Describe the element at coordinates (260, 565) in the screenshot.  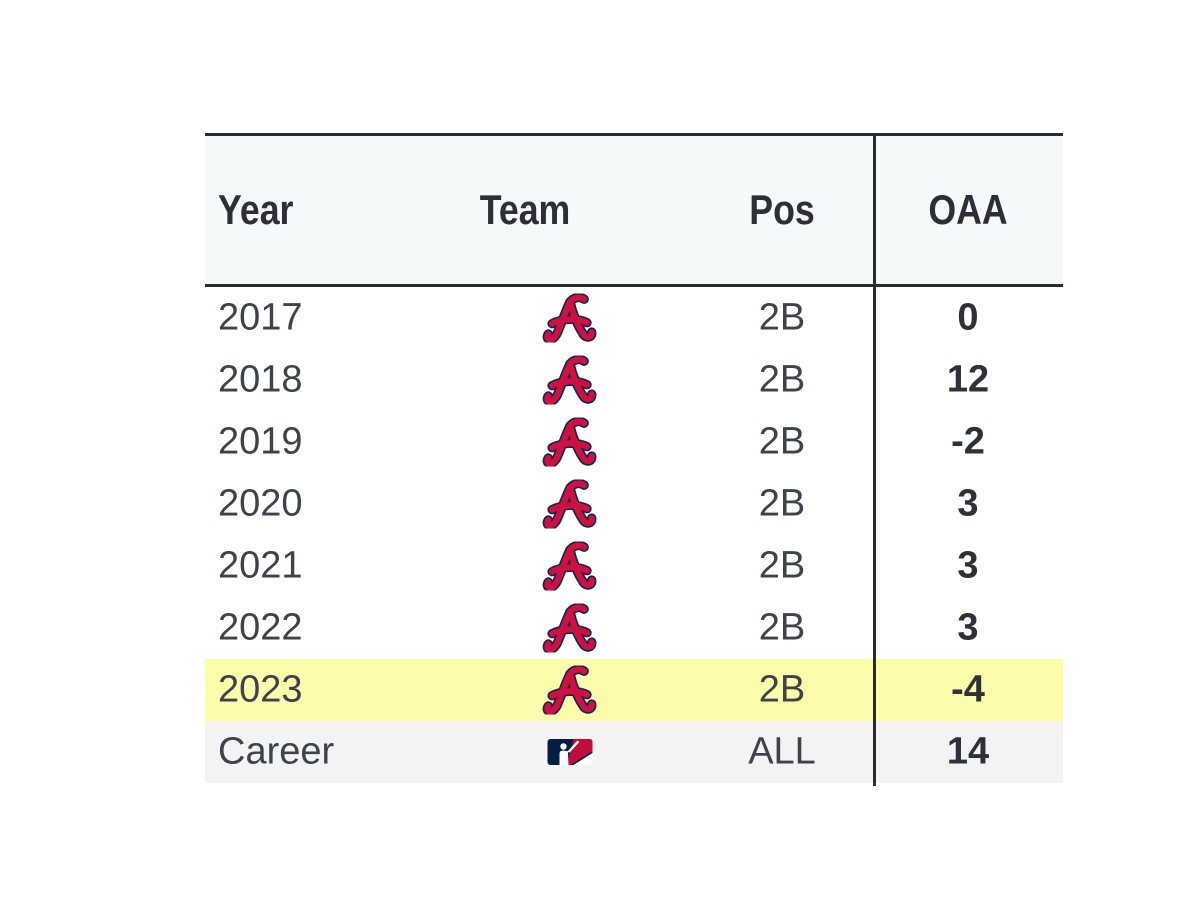
I see `year-cell: 2021` at that location.